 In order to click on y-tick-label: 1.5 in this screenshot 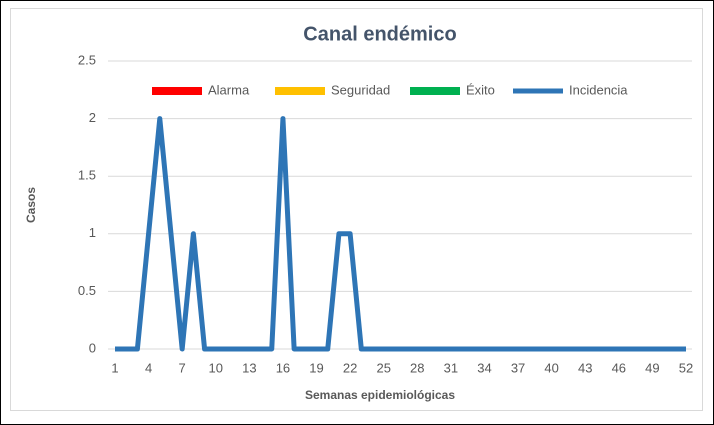, I will do `click(87, 175)`.